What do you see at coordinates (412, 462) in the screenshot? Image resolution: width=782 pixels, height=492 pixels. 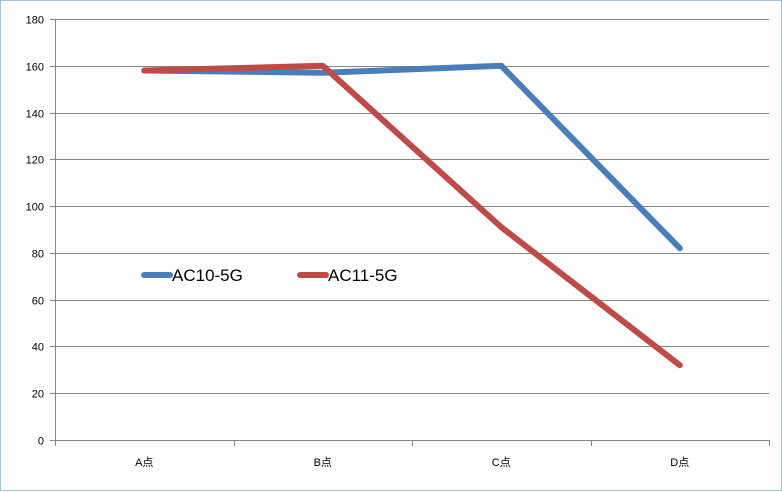 I see `x-tick-labels: A点 B点 C点 D点` at bounding box center [412, 462].